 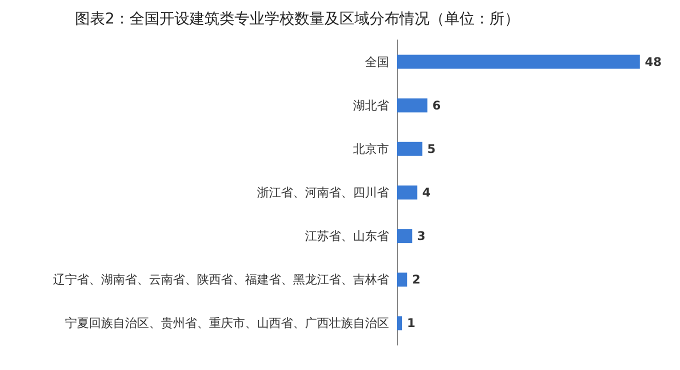 I want to click on y-tick-label: 湖北省, so click(x=371, y=105).